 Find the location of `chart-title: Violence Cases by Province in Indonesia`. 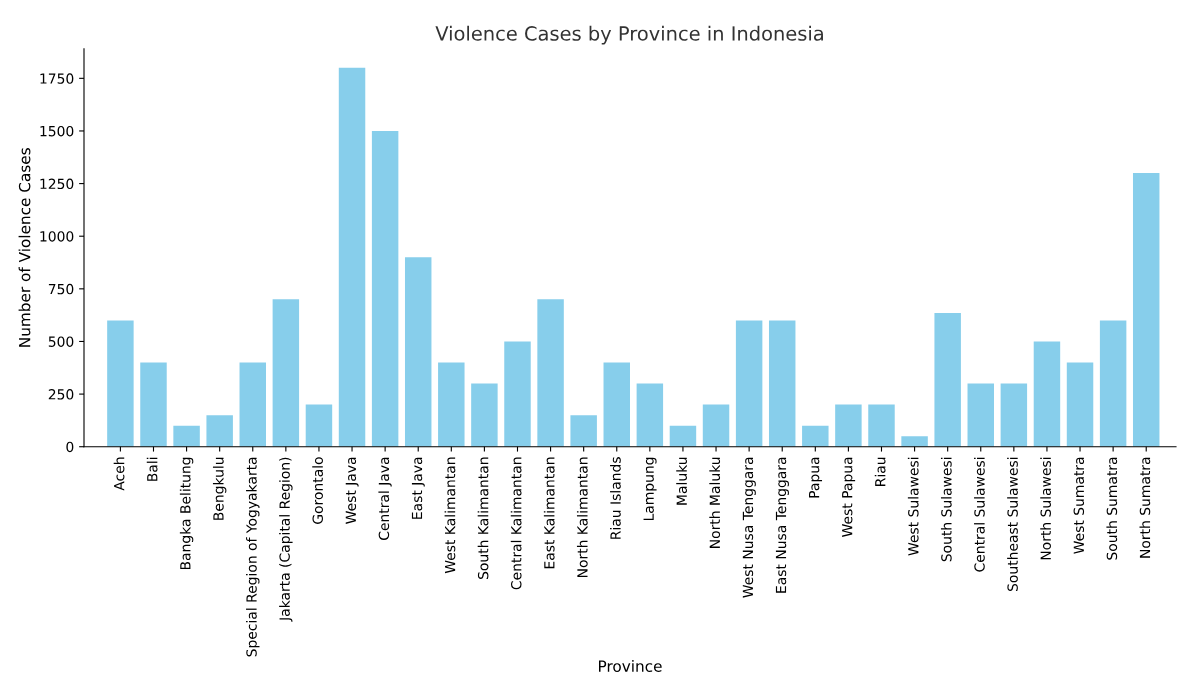

chart-title: Violence Cases by Province in Indonesia is located at coordinates (629, 35).